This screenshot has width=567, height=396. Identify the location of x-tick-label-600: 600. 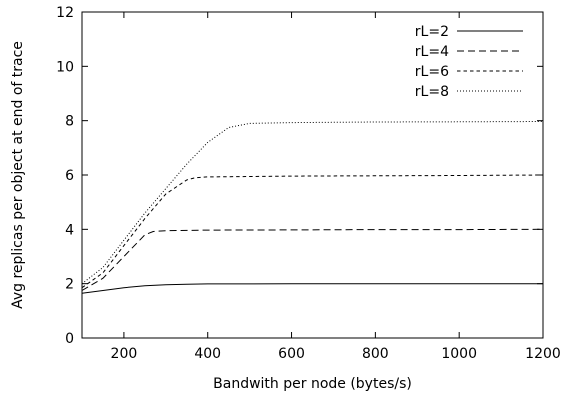
(291, 354).